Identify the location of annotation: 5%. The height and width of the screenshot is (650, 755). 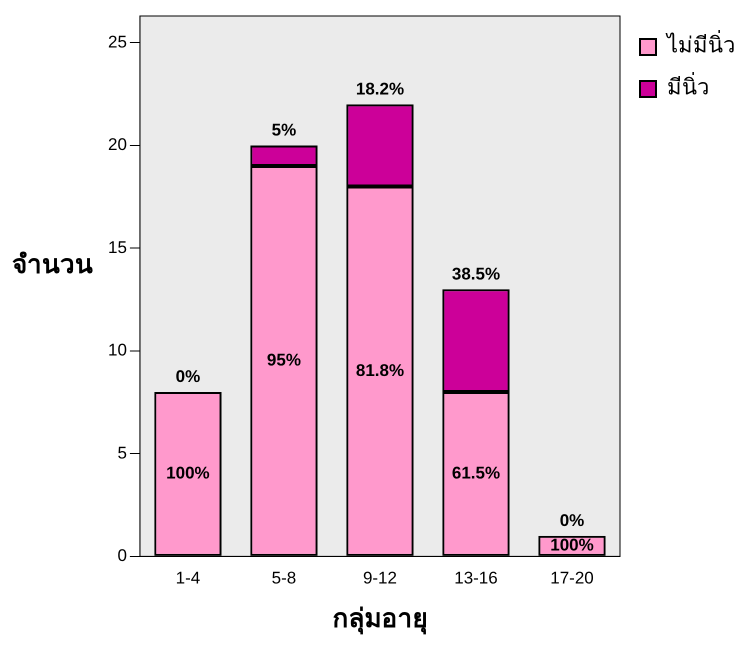
(284, 130).